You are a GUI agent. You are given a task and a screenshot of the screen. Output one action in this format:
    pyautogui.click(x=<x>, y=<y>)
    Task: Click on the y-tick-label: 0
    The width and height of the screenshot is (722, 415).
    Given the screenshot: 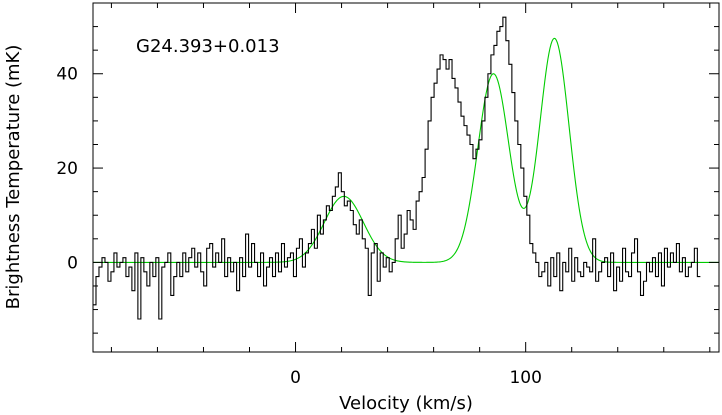 What is the action you would take?
    pyautogui.click(x=72, y=263)
    